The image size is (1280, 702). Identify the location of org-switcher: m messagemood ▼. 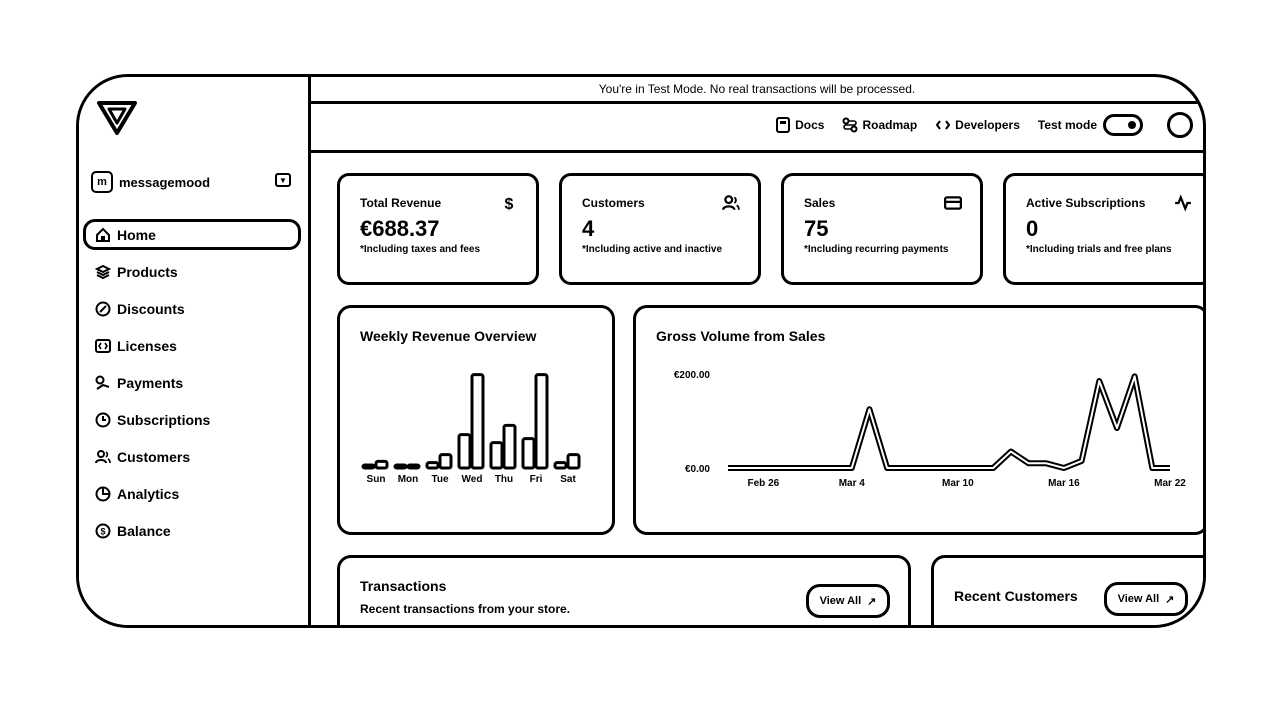
(191, 182).